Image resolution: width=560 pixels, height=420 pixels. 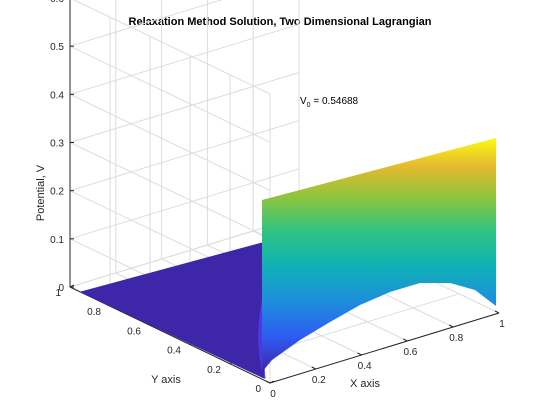 What do you see at coordinates (456, 338) in the screenshot?
I see `x-tick-label: 0.8` at bounding box center [456, 338].